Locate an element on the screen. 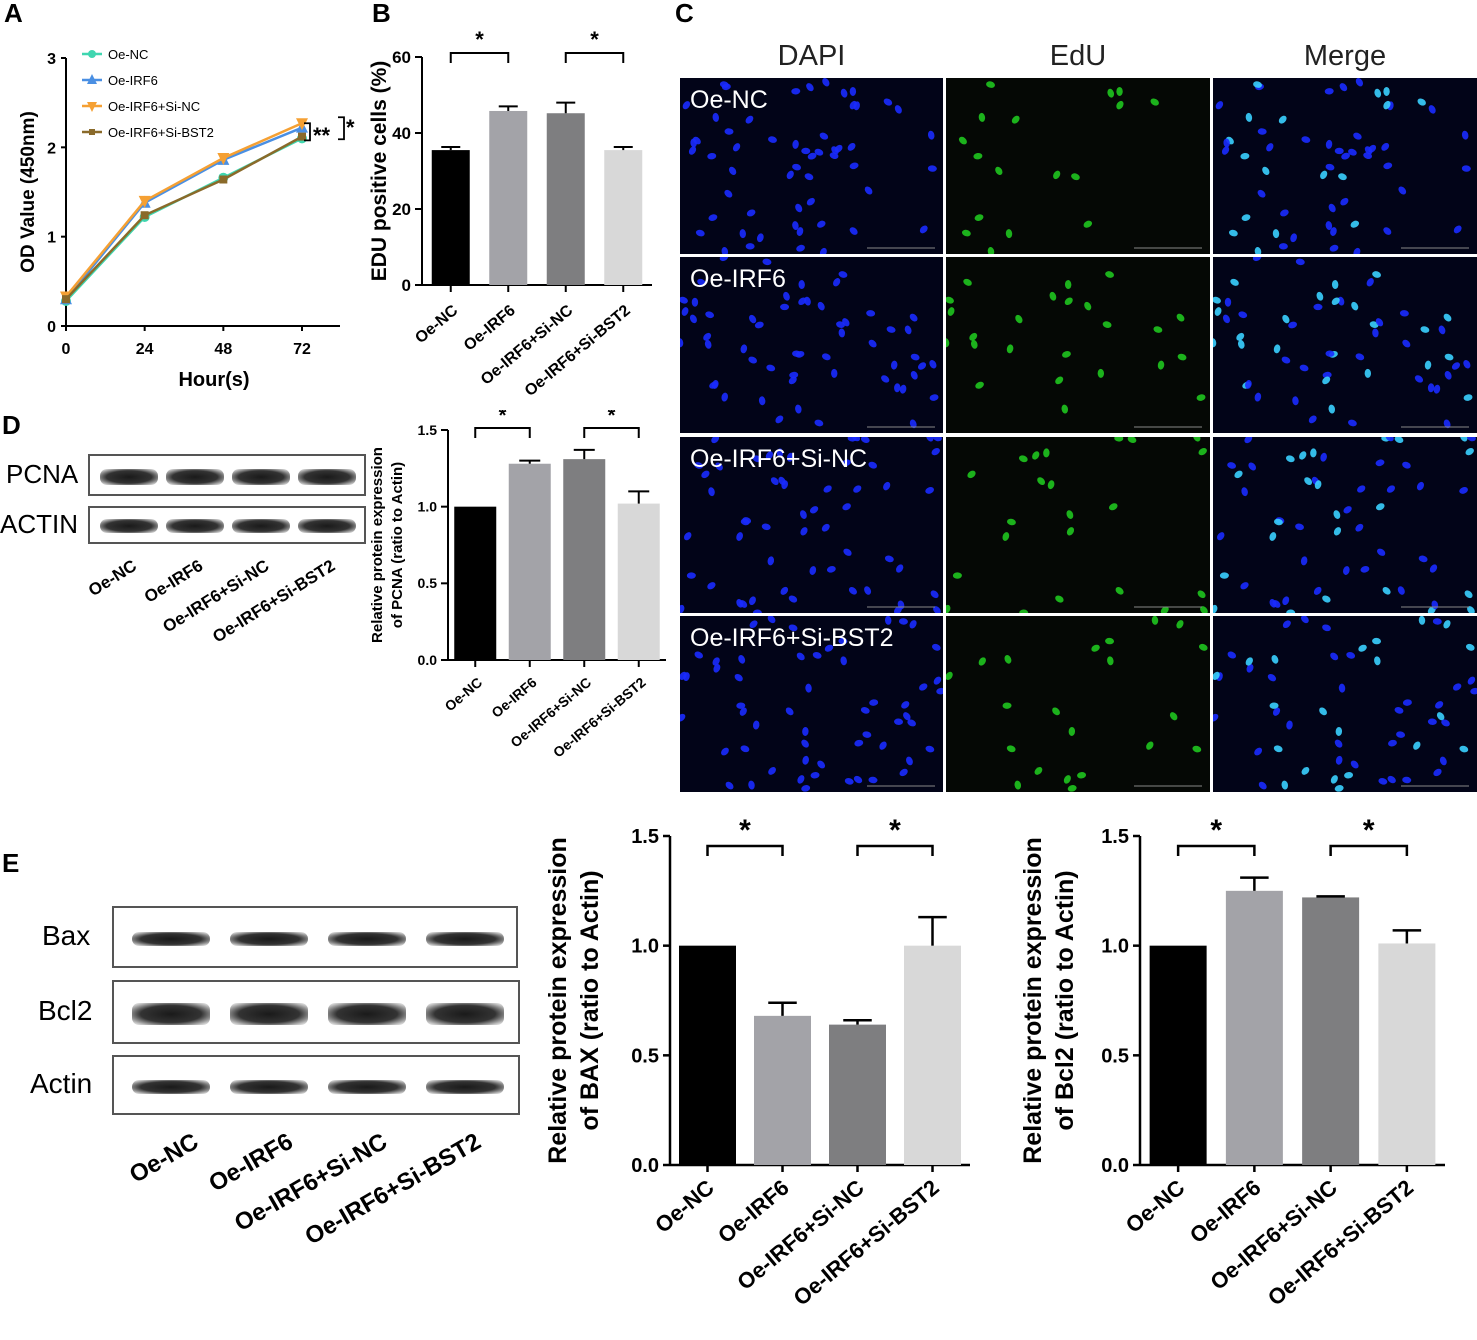  data-point is located at coordinates (66, 299).